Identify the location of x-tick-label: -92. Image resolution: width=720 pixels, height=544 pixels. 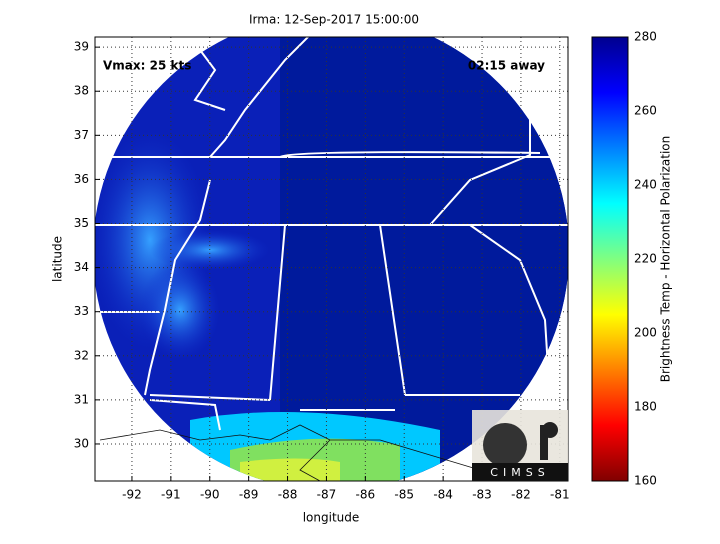
(132, 495).